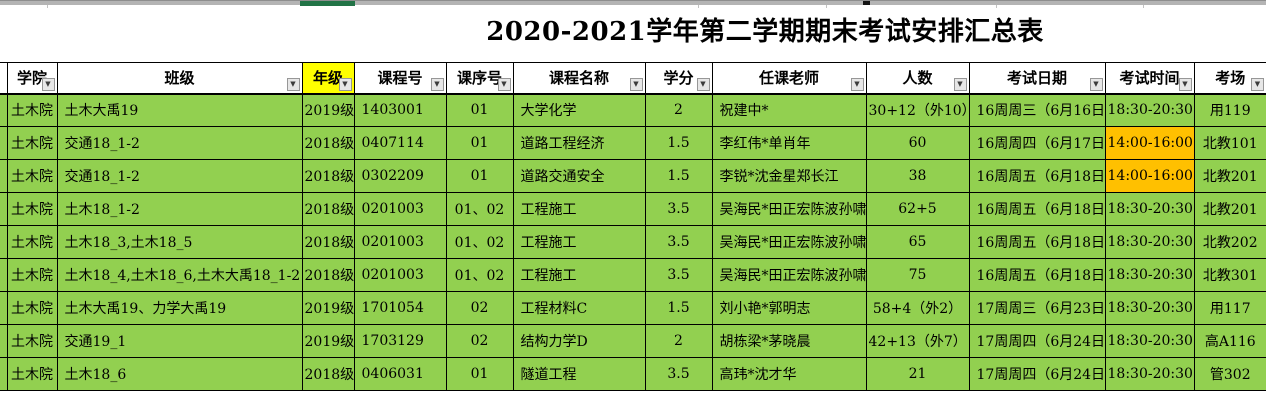 The image size is (1266, 401). What do you see at coordinates (437, 84) in the screenshot?
I see `filter-dropdown-button-course_no: ▼` at bounding box center [437, 84].